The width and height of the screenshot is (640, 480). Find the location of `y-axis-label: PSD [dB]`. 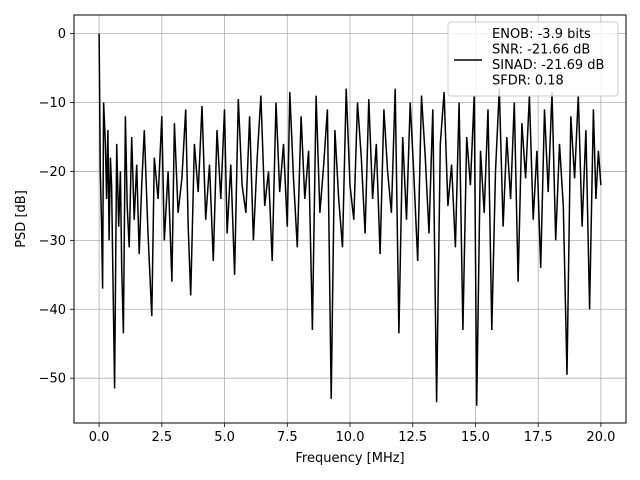

y-axis-label: PSD [dB] is located at coordinates (21, 219).